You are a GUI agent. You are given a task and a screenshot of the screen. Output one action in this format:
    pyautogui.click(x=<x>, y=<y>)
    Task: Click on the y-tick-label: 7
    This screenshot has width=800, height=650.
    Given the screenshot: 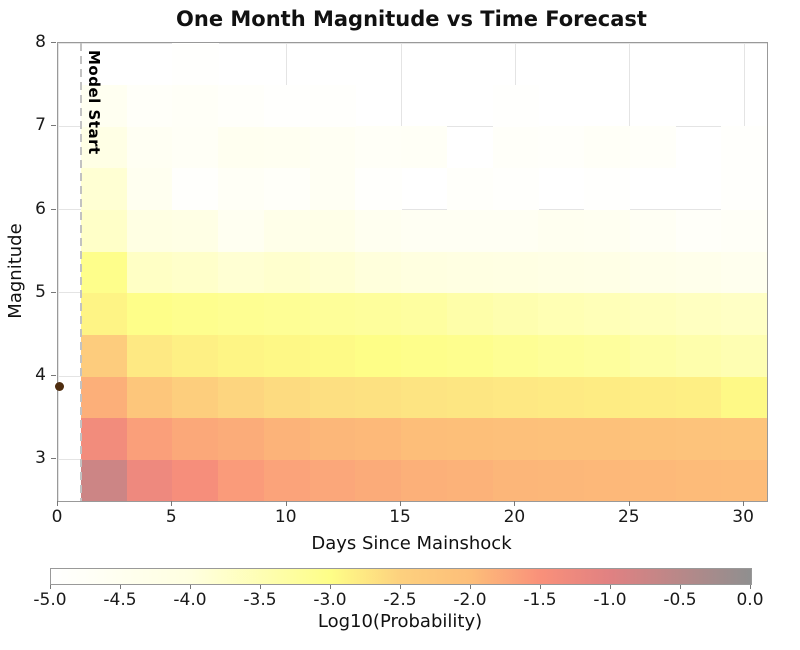 What is the action you would take?
    pyautogui.click(x=40, y=125)
    